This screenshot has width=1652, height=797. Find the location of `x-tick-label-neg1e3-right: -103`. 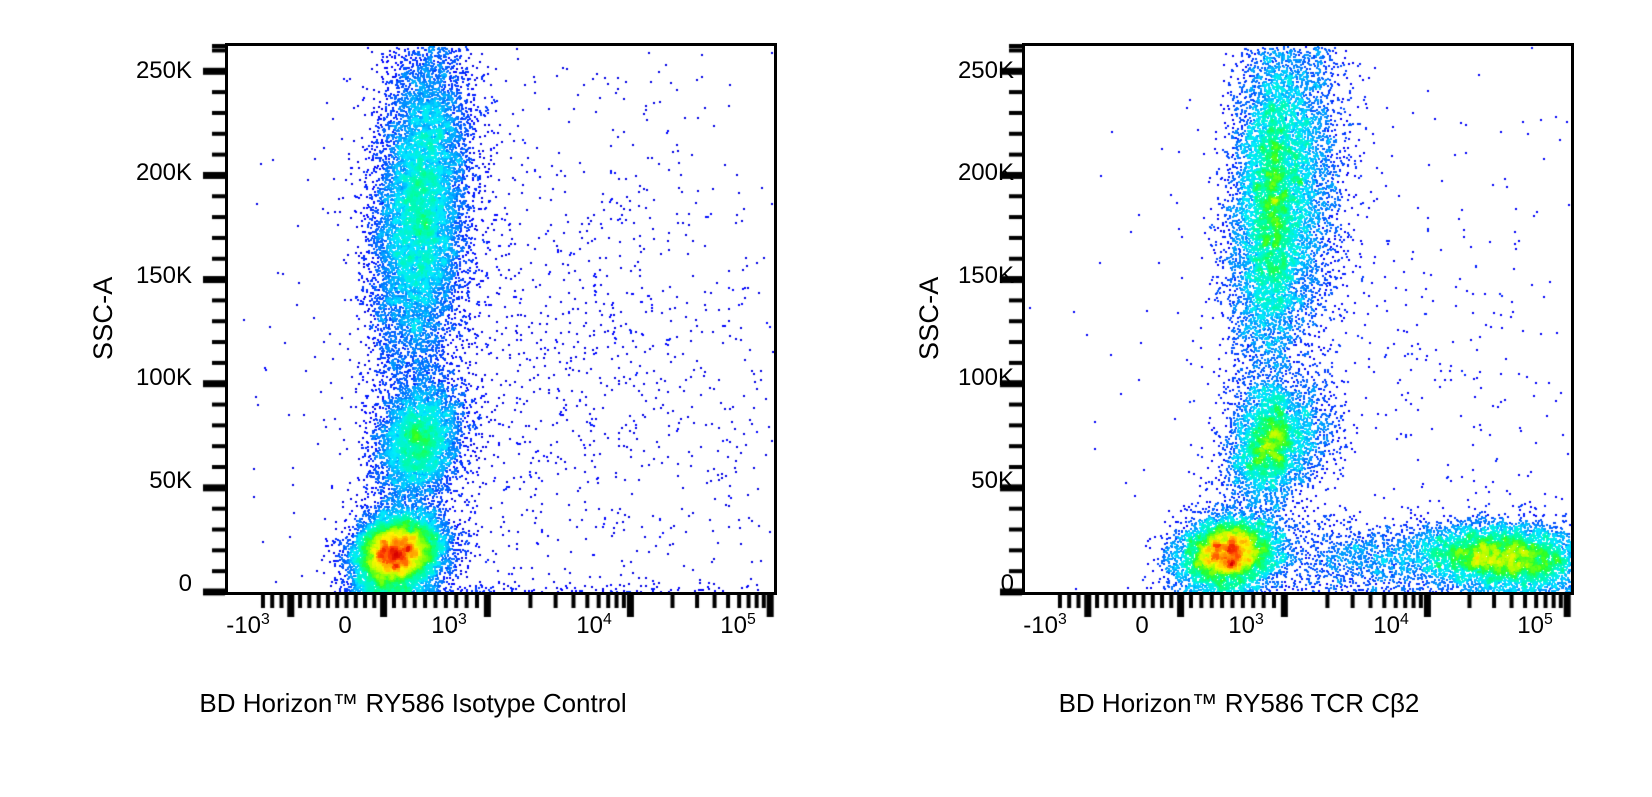

x-tick-label-neg1e3-right: -103 is located at coordinates (1045, 626).